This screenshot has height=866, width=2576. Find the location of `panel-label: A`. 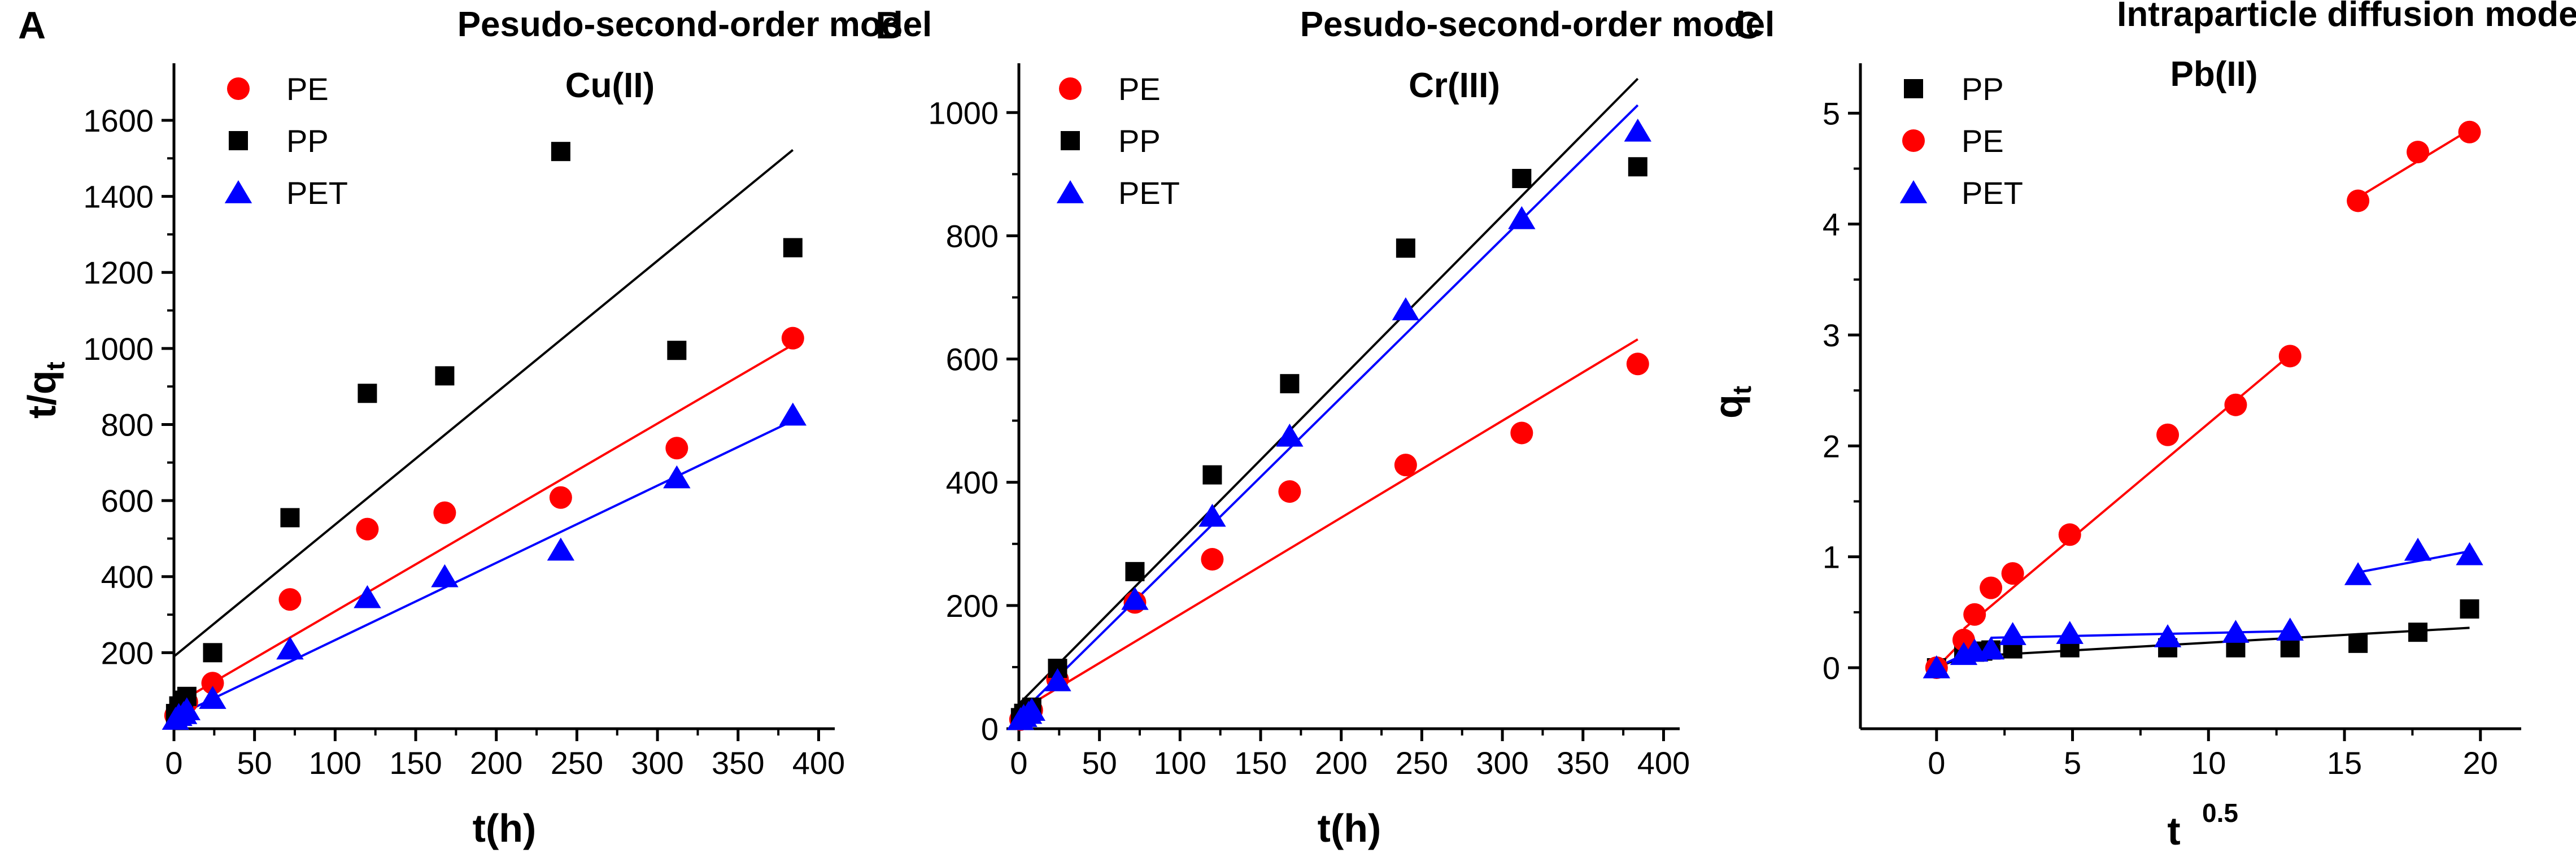

panel-label: A is located at coordinates (32, 25).